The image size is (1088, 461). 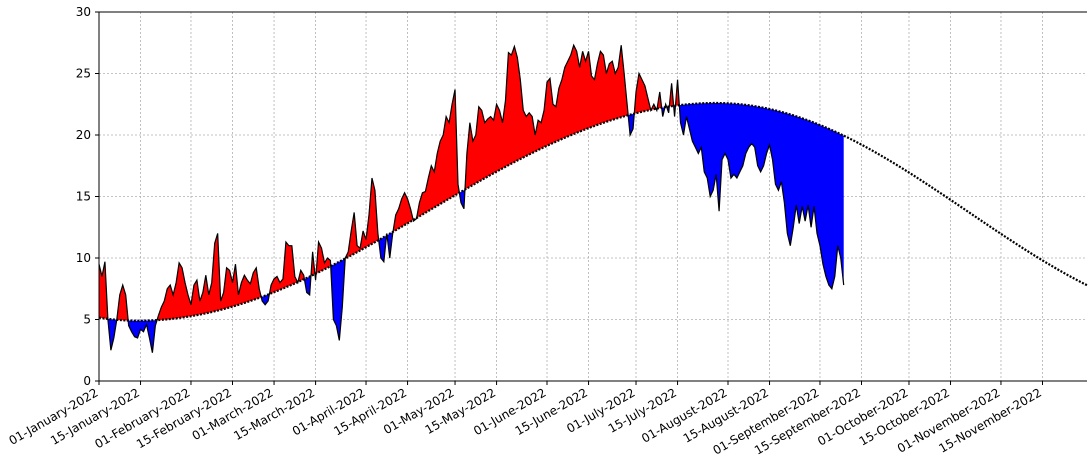 What do you see at coordinates (83, 197) in the screenshot?
I see `y-tick-label-15: 15` at bounding box center [83, 197].